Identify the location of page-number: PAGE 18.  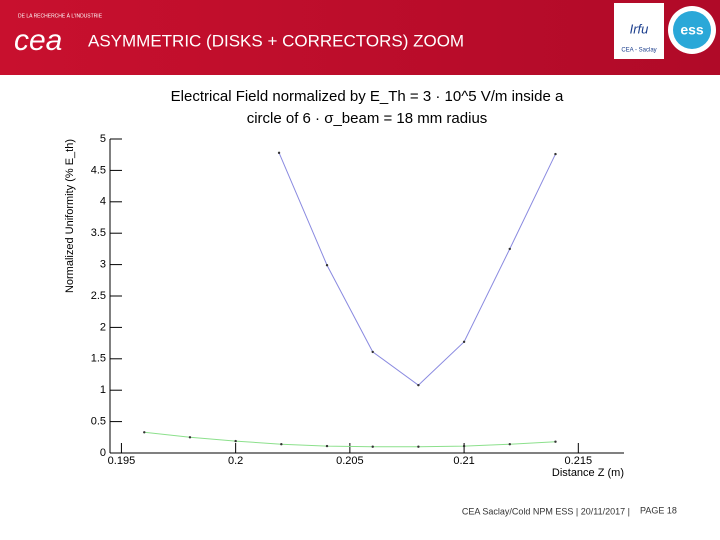
(658, 510).